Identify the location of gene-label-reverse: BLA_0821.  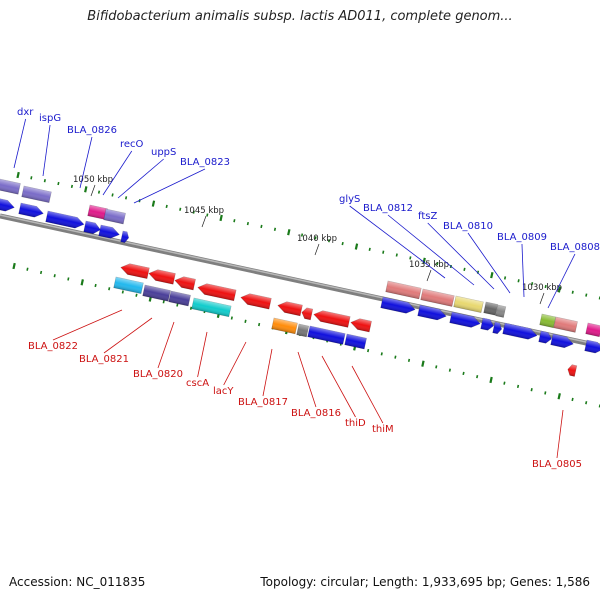
(104, 359).